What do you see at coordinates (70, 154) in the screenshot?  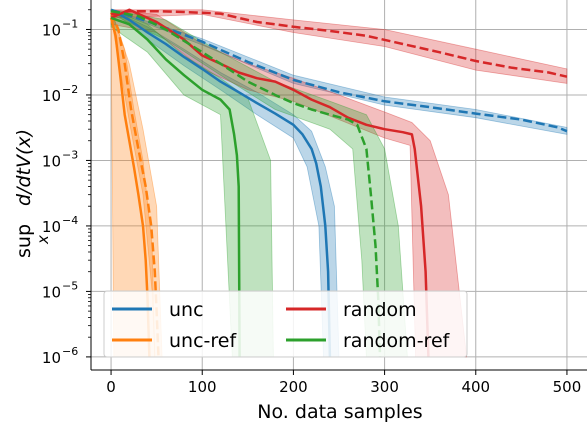 I see `y-tick-exponent: −3` at bounding box center [70, 154].